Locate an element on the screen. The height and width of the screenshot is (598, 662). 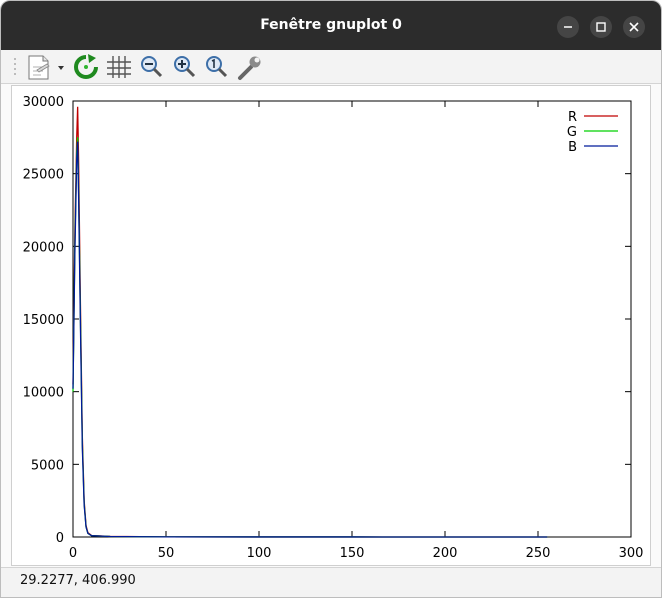
title-bar: Fenêtre gnuplot 0 is located at coordinates (331, 25).